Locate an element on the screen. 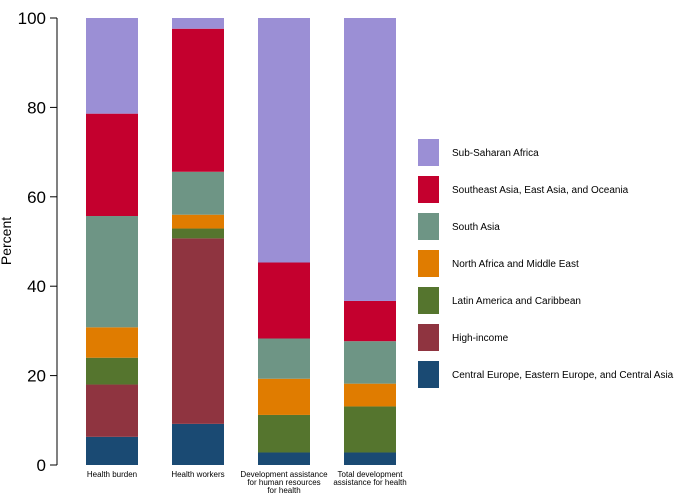 The height and width of the screenshot is (493, 685). y-ticks: 0 20 40 60 80 100 is located at coordinates (37, 242).